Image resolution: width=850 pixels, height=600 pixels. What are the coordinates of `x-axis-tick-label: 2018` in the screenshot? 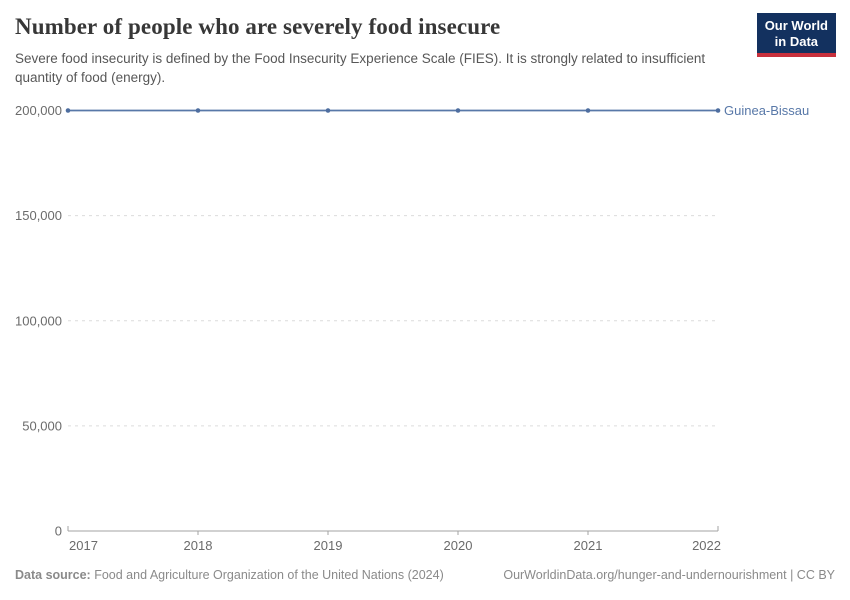 It's located at (198, 545).